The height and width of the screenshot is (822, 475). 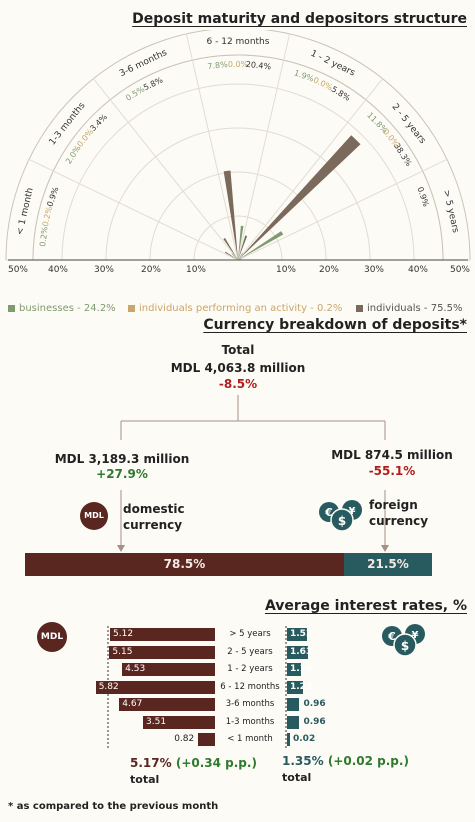 I want to click on rates-title: Average interest rates, %, so click(x=365, y=606).